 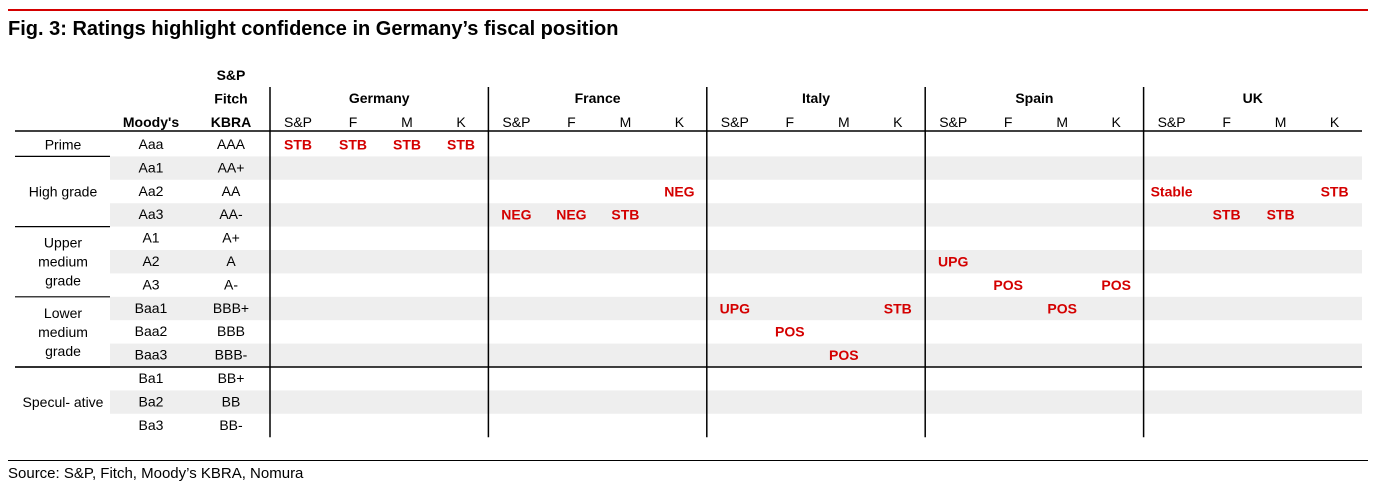 What do you see at coordinates (231, 167) in the screenshot?
I see `sp-fitch-kbra-rating: AA+` at bounding box center [231, 167].